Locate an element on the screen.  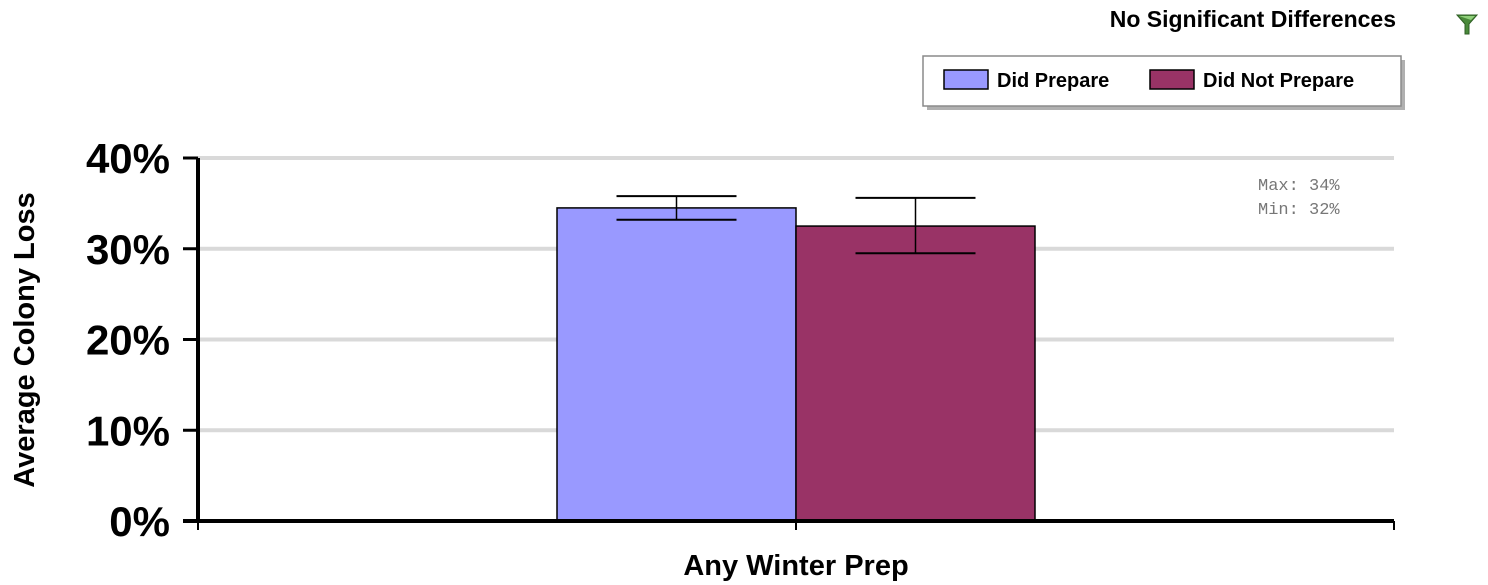
status-text: No Significant Differences is located at coordinates (1253, 19).